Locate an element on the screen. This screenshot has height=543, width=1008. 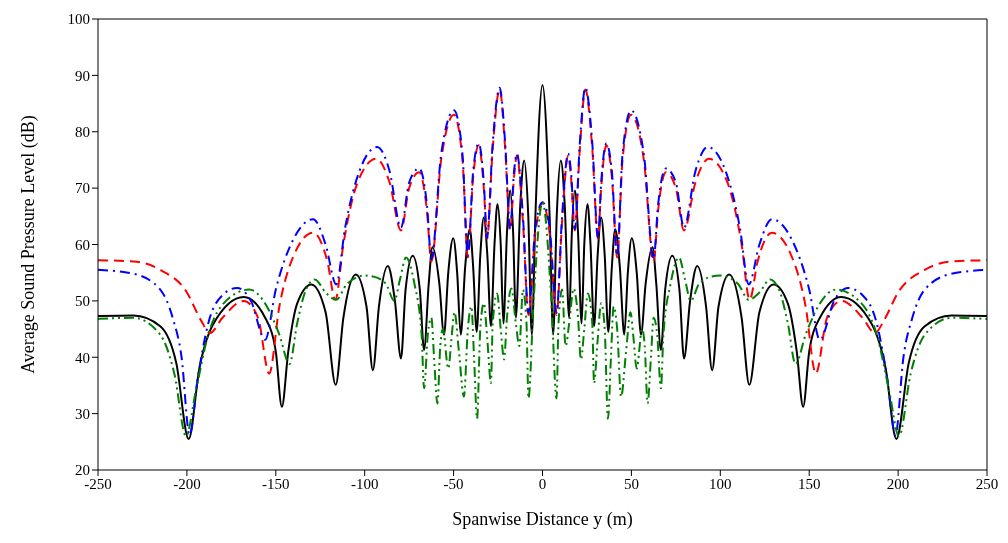
y-tick-label: 30 is located at coordinates (82, 413).